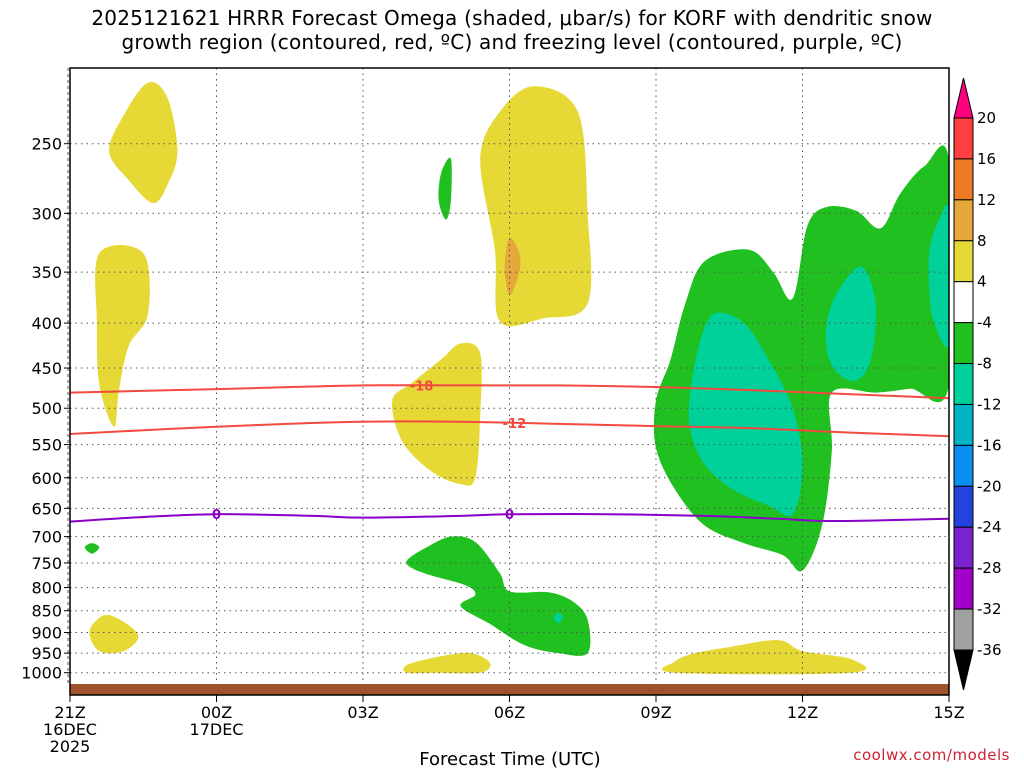  What do you see at coordinates (984, 364) in the screenshot?
I see `colorbar-label-6: -8` at bounding box center [984, 364].